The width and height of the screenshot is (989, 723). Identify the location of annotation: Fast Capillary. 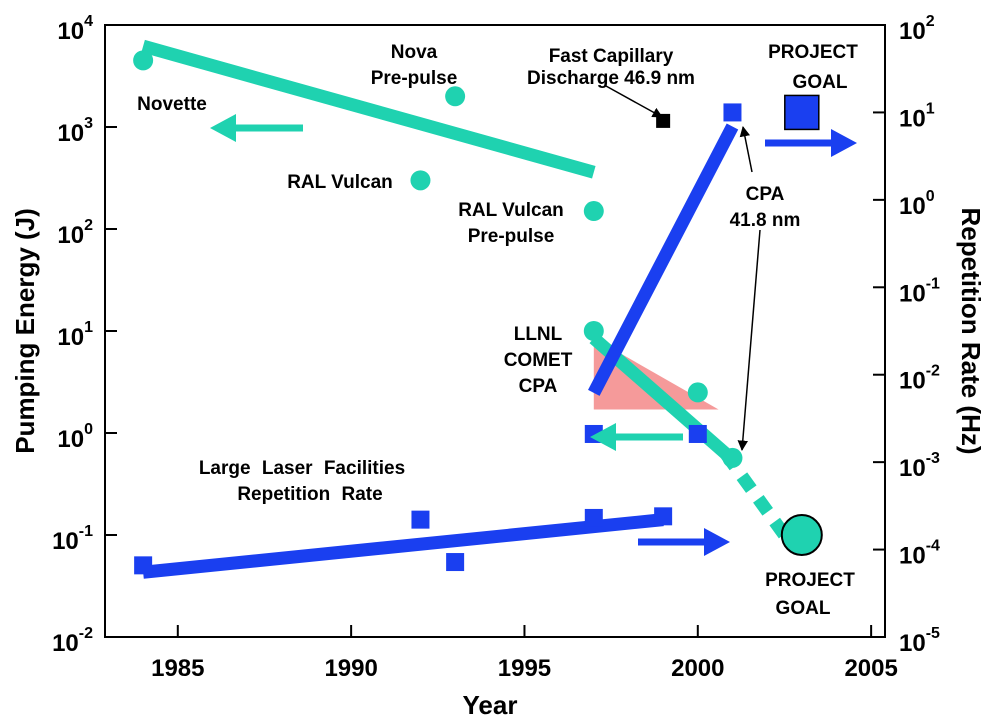
(611, 56).